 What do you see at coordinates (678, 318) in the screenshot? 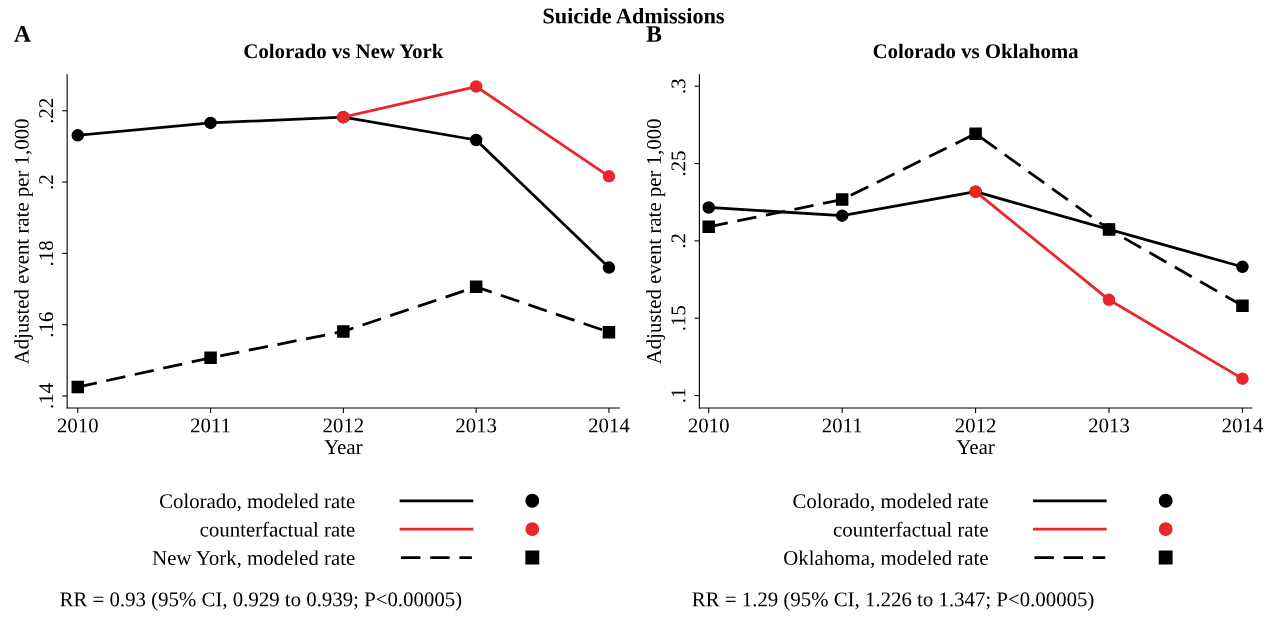
I see `y-tick-label: .15` at bounding box center [678, 318].